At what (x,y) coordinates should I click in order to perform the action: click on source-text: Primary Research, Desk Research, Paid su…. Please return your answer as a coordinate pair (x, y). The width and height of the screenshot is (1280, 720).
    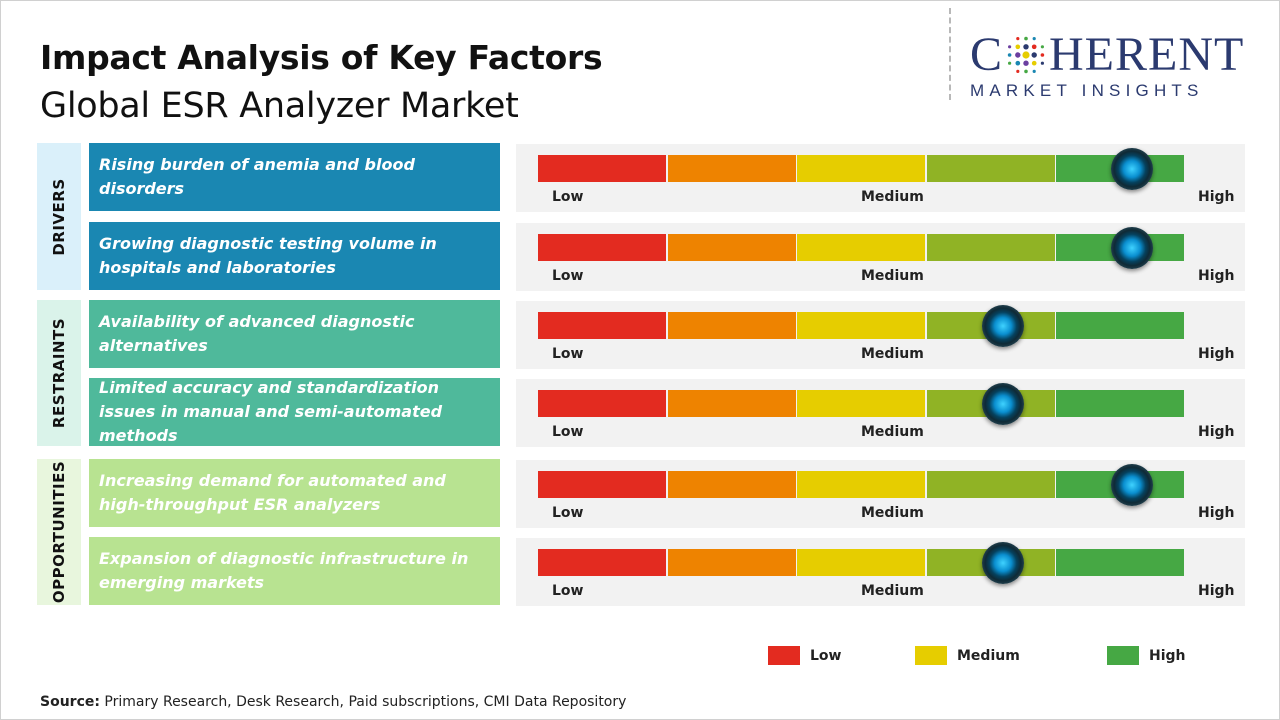
    Looking at the image, I should click on (363, 702).